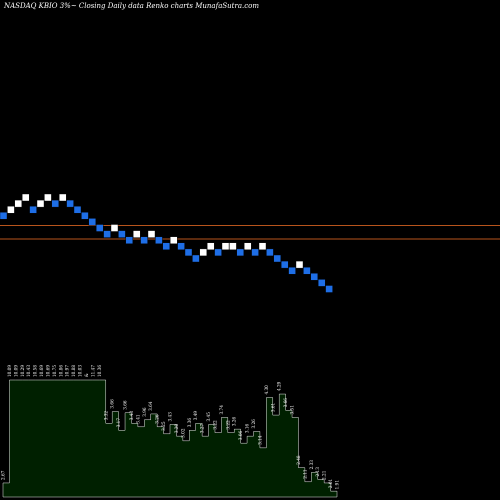 The width and height of the screenshot is (500, 500). Describe the element at coordinates (208, 417) in the screenshot. I see `volume-label: 3.45` at that location.